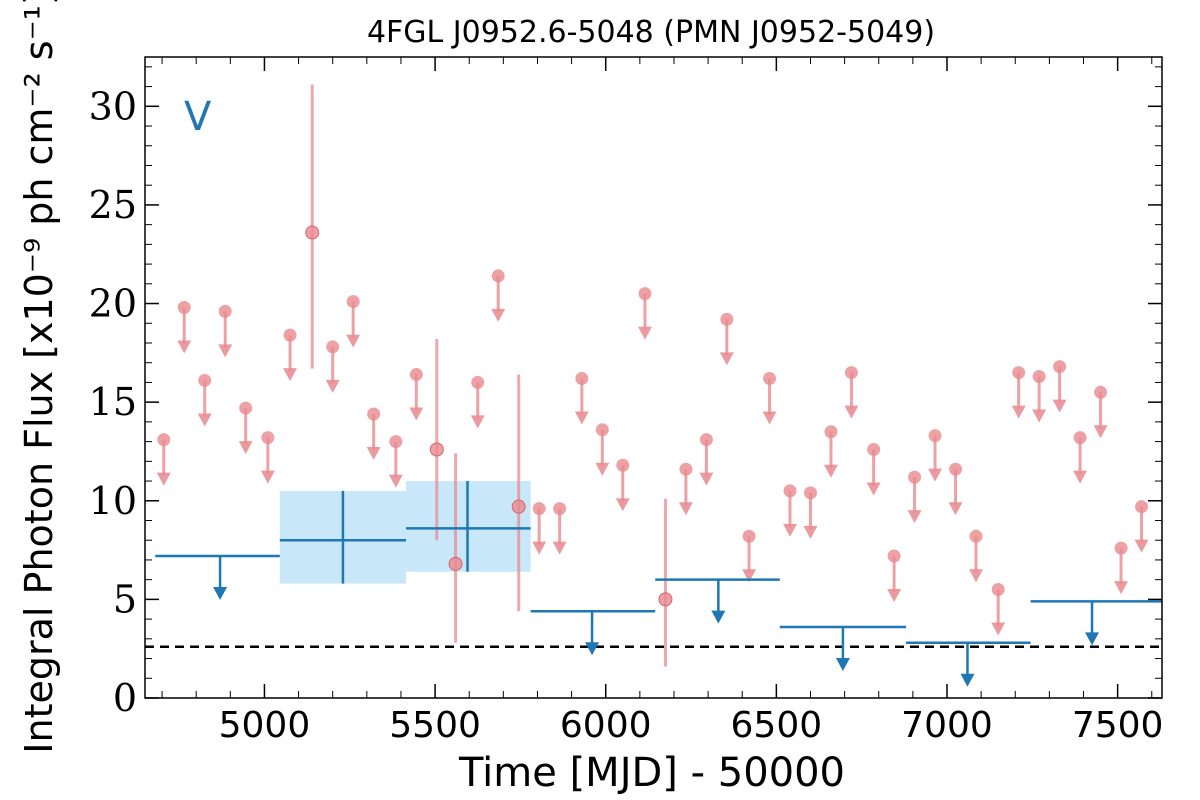 Image resolution: width=1200 pixels, height=800 pixels. What do you see at coordinates (125, 599) in the screenshot?
I see `y-tick-label: 5` at bounding box center [125, 599].